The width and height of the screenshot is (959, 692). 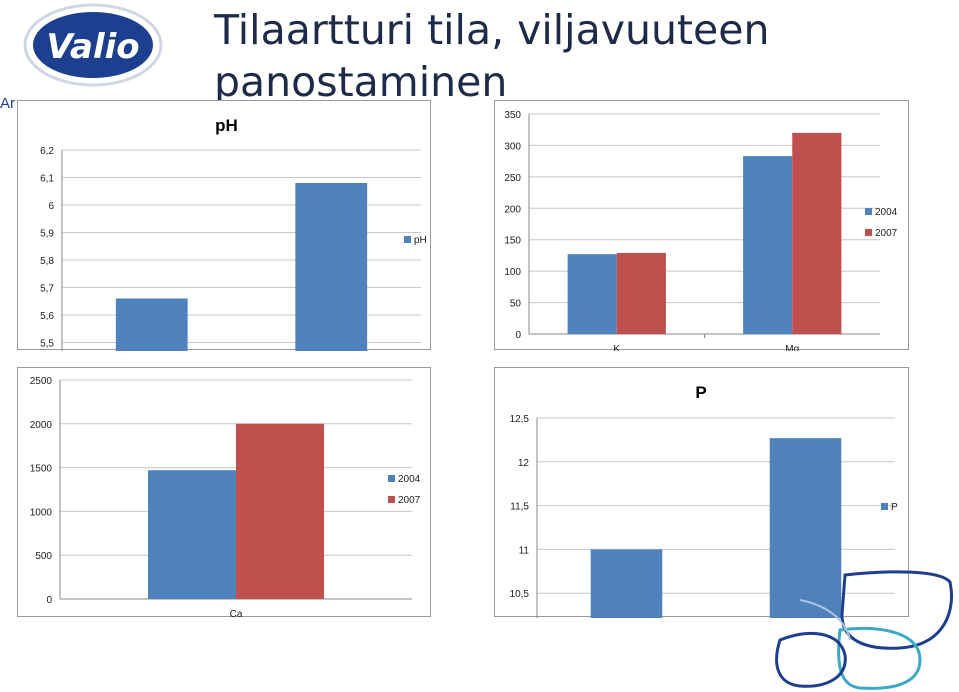 What do you see at coordinates (226, 125) in the screenshot?
I see `chart-title: pH` at bounding box center [226, 125].